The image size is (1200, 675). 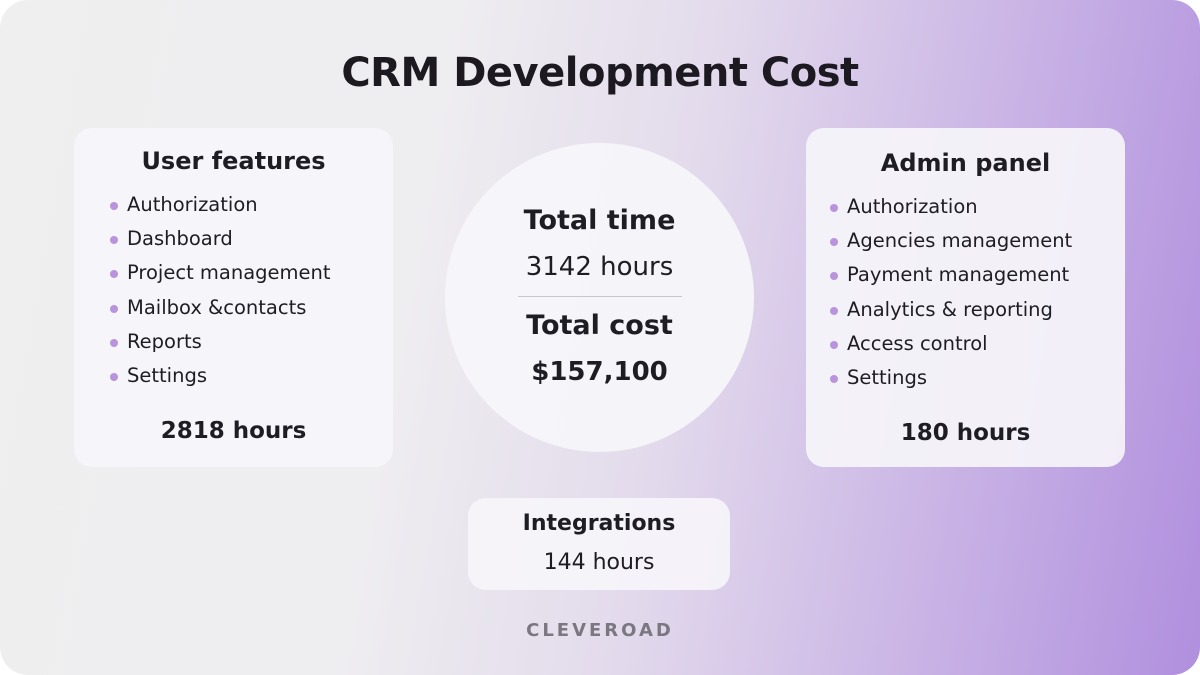 What do you see at coordinates (965, 433) in the screenshot?
I see `admin-panel-hours: 180 hours` at bounding box center [965, 433].